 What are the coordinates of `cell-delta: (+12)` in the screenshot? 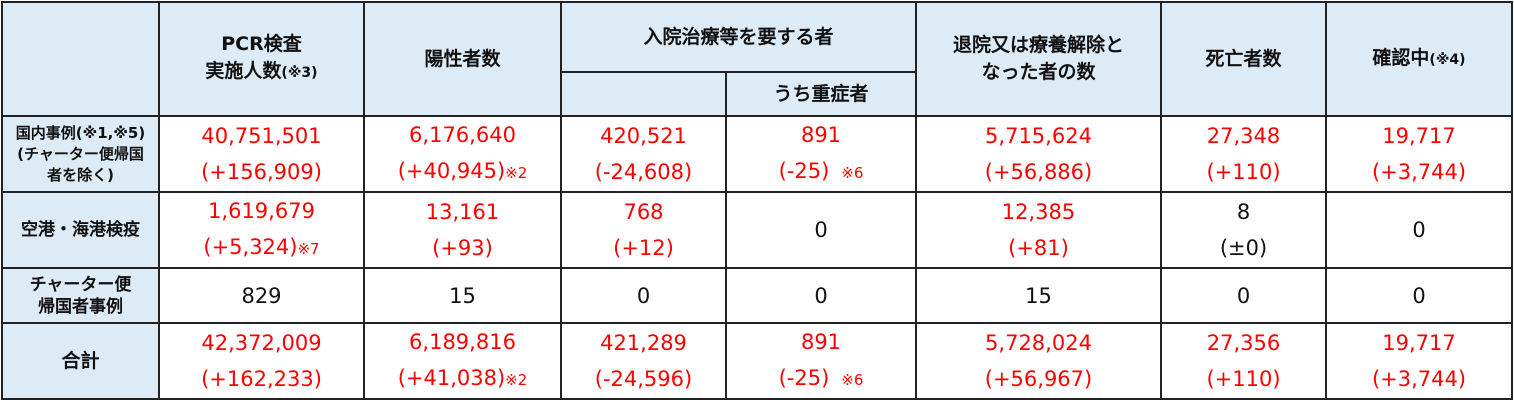 It's located at (643, 248).